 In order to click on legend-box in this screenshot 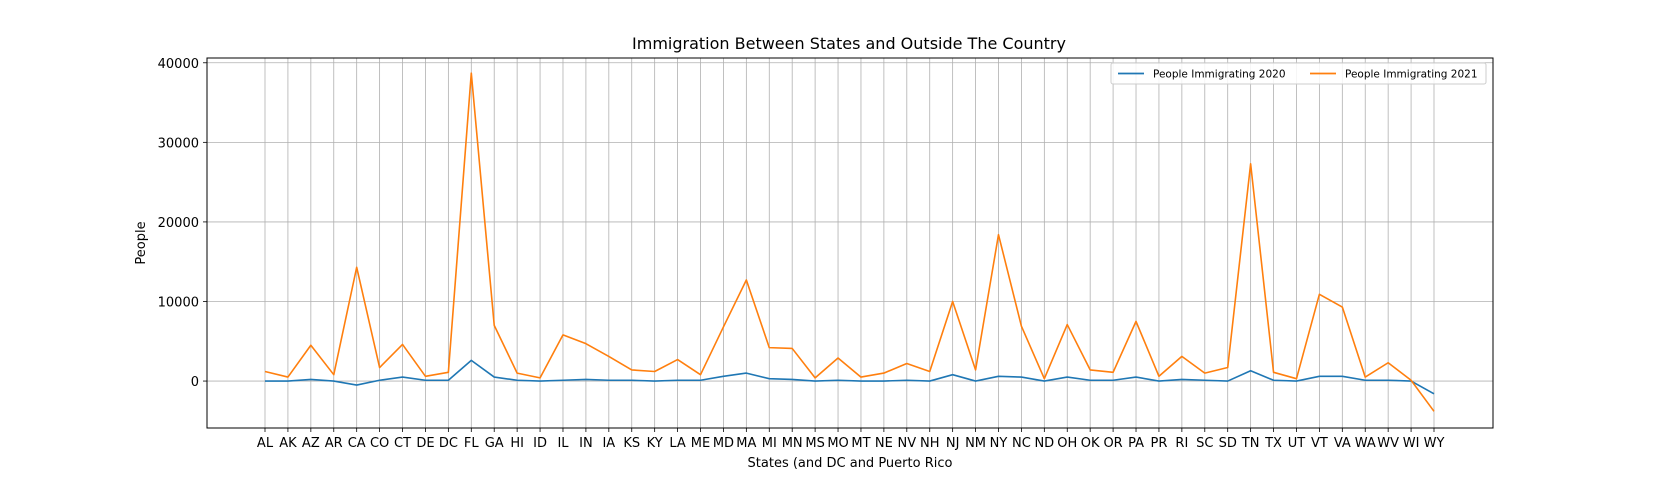, I will do `click(1298, 73)`.